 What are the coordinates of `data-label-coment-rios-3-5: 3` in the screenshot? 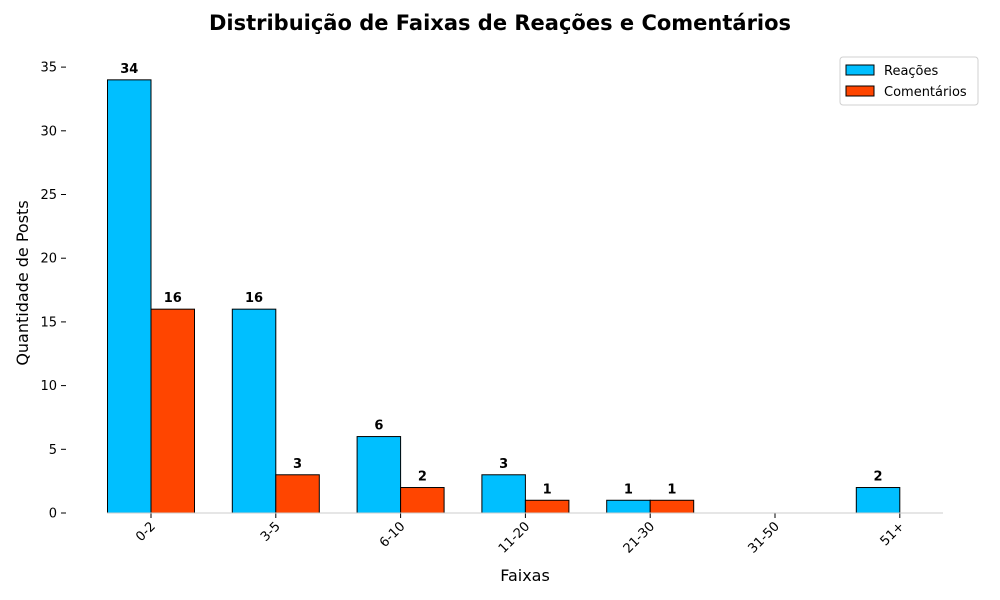 It's located at (297, 464).